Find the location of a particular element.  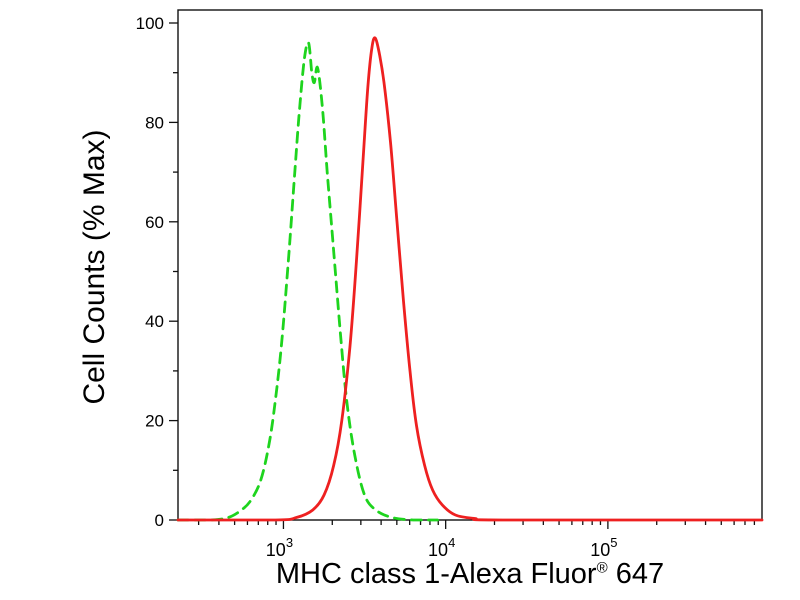

x-axis-label: MHC class 1-Alexa Fluor® 647 is located at coordinates (470, 574).